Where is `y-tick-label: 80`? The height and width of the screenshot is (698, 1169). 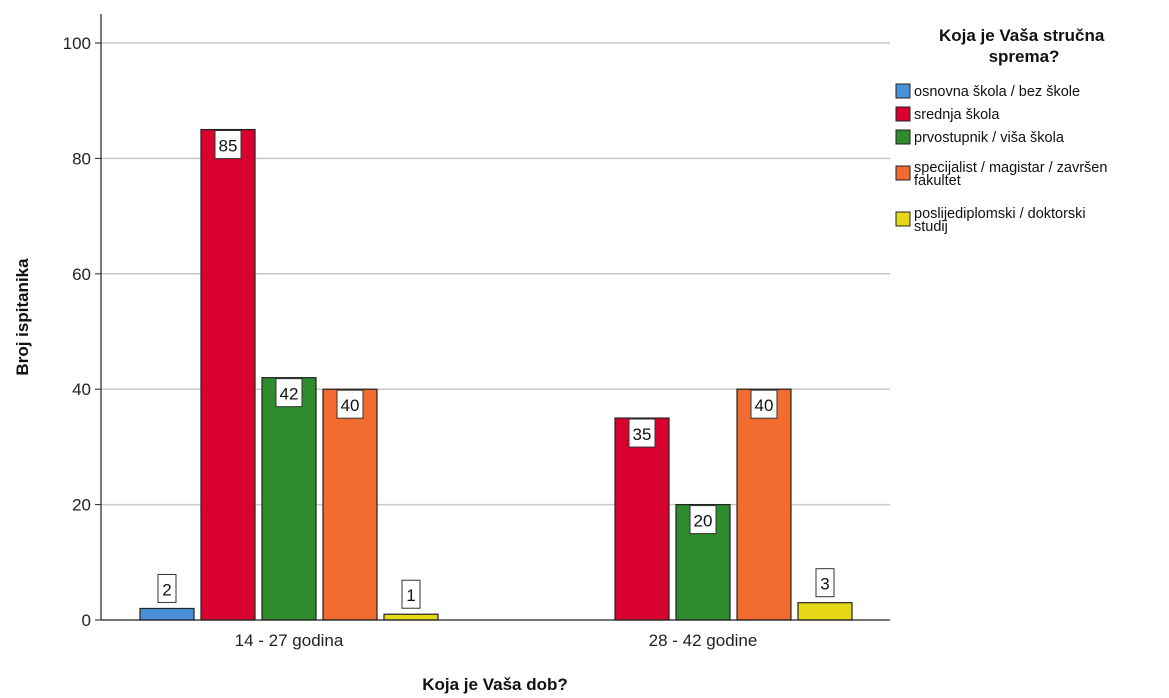
y-tick-label: 80 is located at coordinates (81, 158).